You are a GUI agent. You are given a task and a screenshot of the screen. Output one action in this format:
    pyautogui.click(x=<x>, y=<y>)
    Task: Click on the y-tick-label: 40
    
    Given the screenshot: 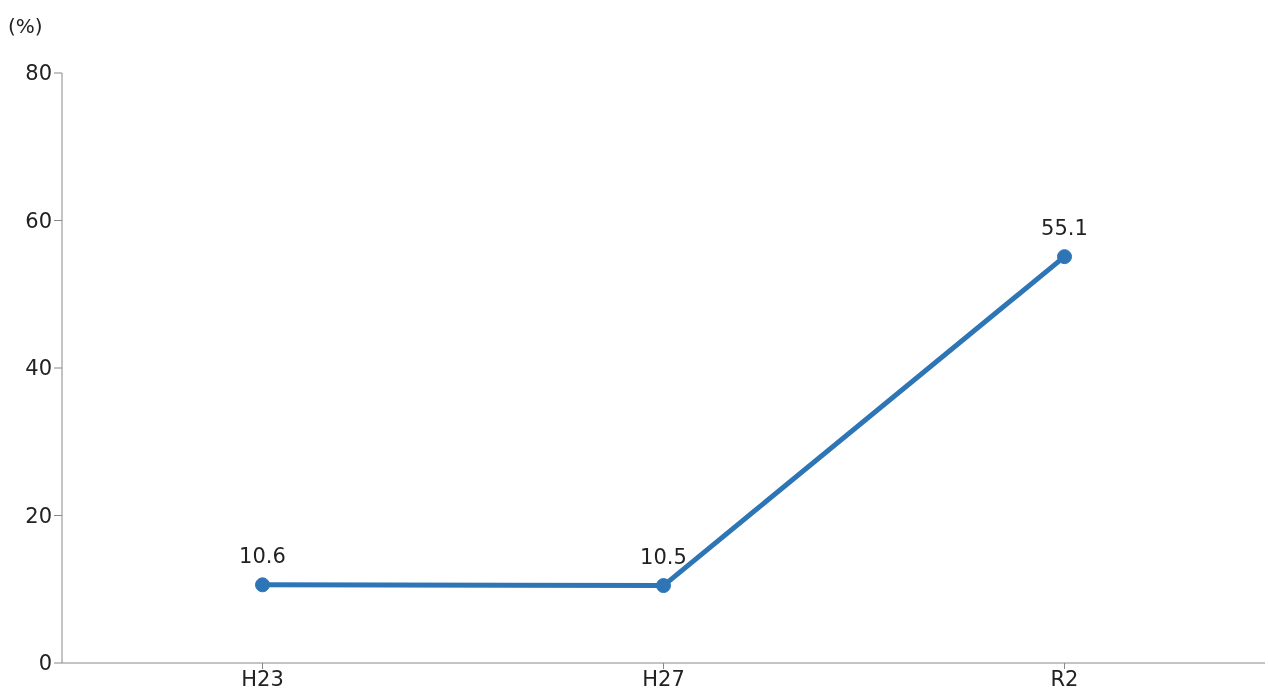 What is the action you would take?
    pyautogui.click(x=38, y=368)
    